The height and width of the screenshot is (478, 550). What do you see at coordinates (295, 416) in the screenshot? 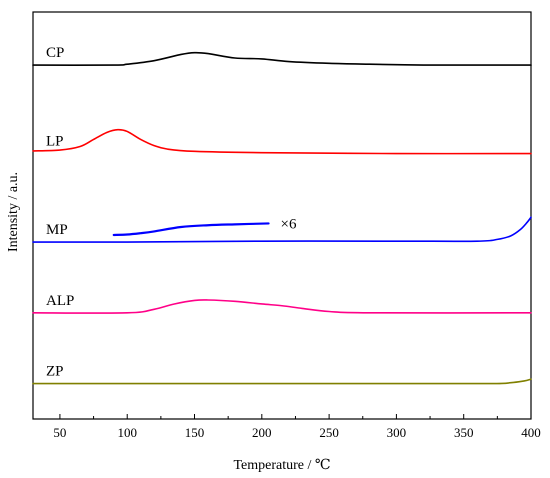
I see `x-axis-ticks` at bounding box center [295, 416].